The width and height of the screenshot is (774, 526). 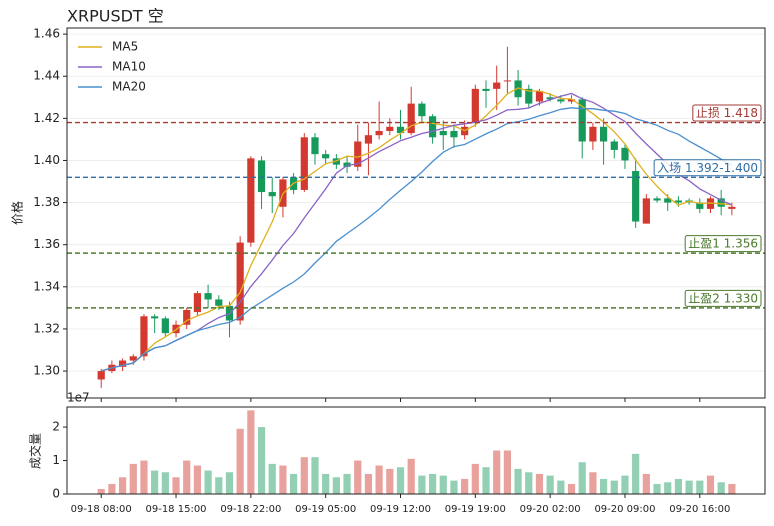 I want to click on x-tick-label: 09-19 12:00, so click(x=400, y=509).